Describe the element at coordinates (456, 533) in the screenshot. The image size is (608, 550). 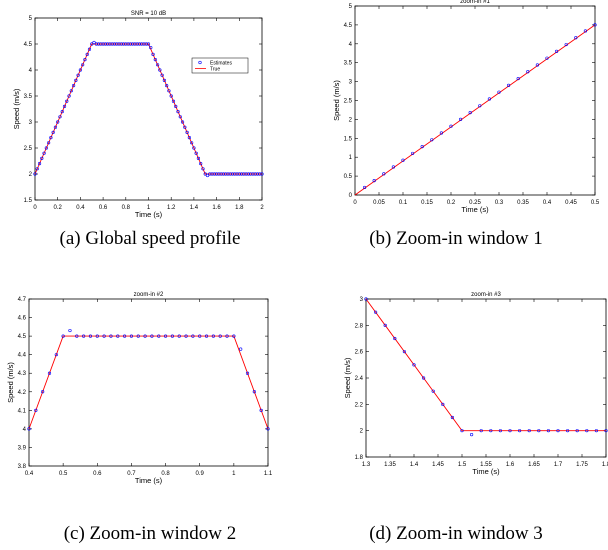
I see `caption-d: (d) Zoom-in window 3` at that location.